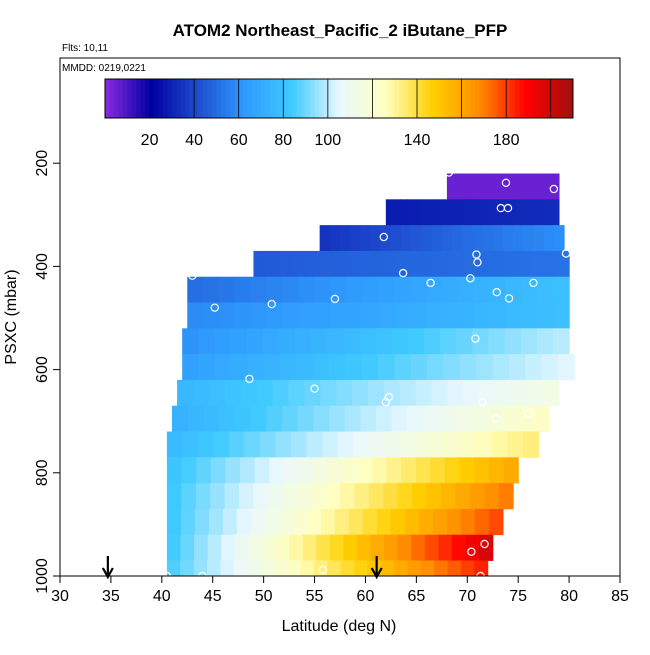  Describe the element at coordinates (42, 163) in the screenshot. I see `y-tick-label: 200` at that location.